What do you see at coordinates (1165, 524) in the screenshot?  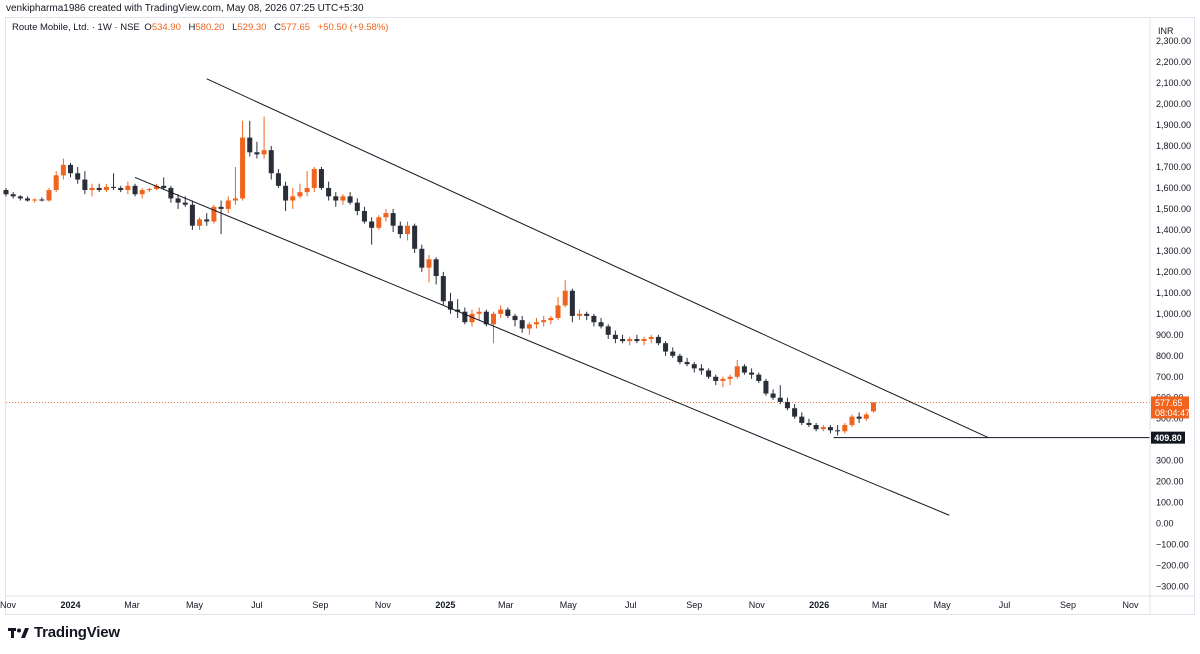 I see `y-tick-label: 0.00` at bounding box center [1165, 524].